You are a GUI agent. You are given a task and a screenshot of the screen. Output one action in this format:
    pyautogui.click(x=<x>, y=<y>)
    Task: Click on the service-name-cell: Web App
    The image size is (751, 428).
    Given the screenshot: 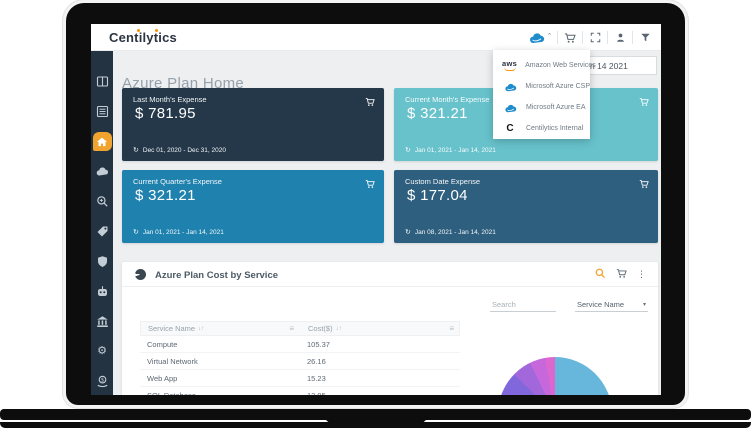 What is the action you would take?
    pyautogui.click(x=162, y=378)
    